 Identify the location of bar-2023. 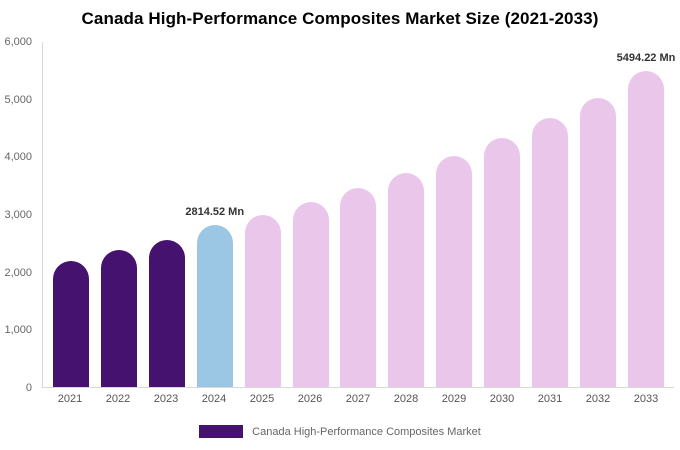
(166, 313).